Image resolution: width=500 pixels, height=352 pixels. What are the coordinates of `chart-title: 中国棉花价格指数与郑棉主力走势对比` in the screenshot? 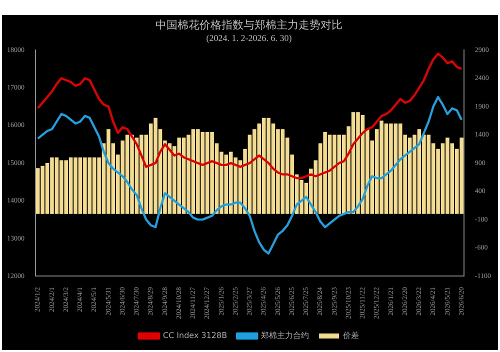 It's located at (249, 25).